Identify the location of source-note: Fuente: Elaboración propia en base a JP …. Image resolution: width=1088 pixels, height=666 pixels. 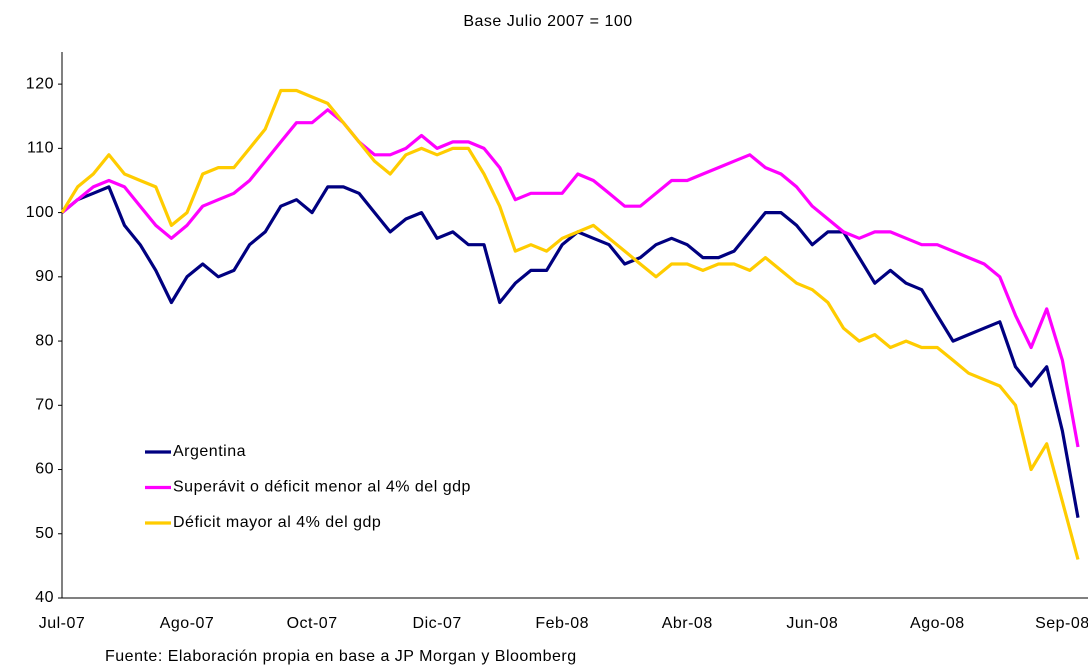
(341, 656).